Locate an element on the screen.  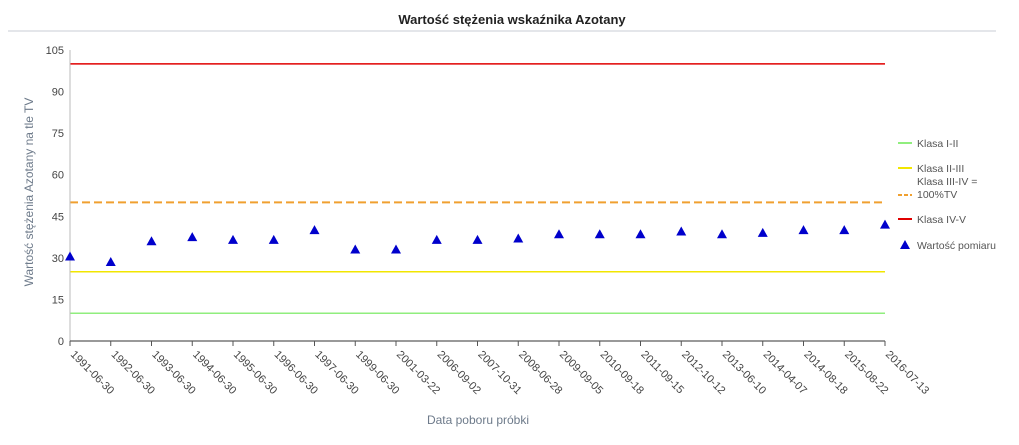
y-tick-label: 30 is located at coordinates (58, 259).